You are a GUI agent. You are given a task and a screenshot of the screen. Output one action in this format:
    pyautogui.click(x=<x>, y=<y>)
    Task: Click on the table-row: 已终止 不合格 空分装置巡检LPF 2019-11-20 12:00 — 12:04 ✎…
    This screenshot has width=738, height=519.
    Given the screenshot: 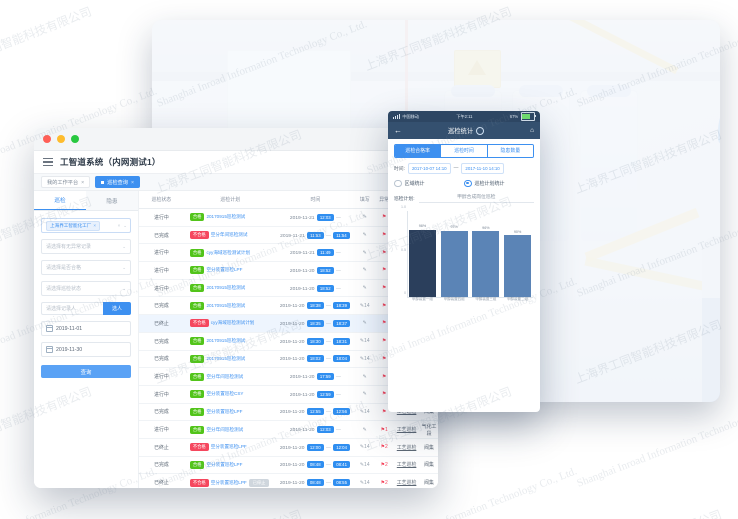 What is the action you would take?
    pyautogui.click(x=288, y=447)
    